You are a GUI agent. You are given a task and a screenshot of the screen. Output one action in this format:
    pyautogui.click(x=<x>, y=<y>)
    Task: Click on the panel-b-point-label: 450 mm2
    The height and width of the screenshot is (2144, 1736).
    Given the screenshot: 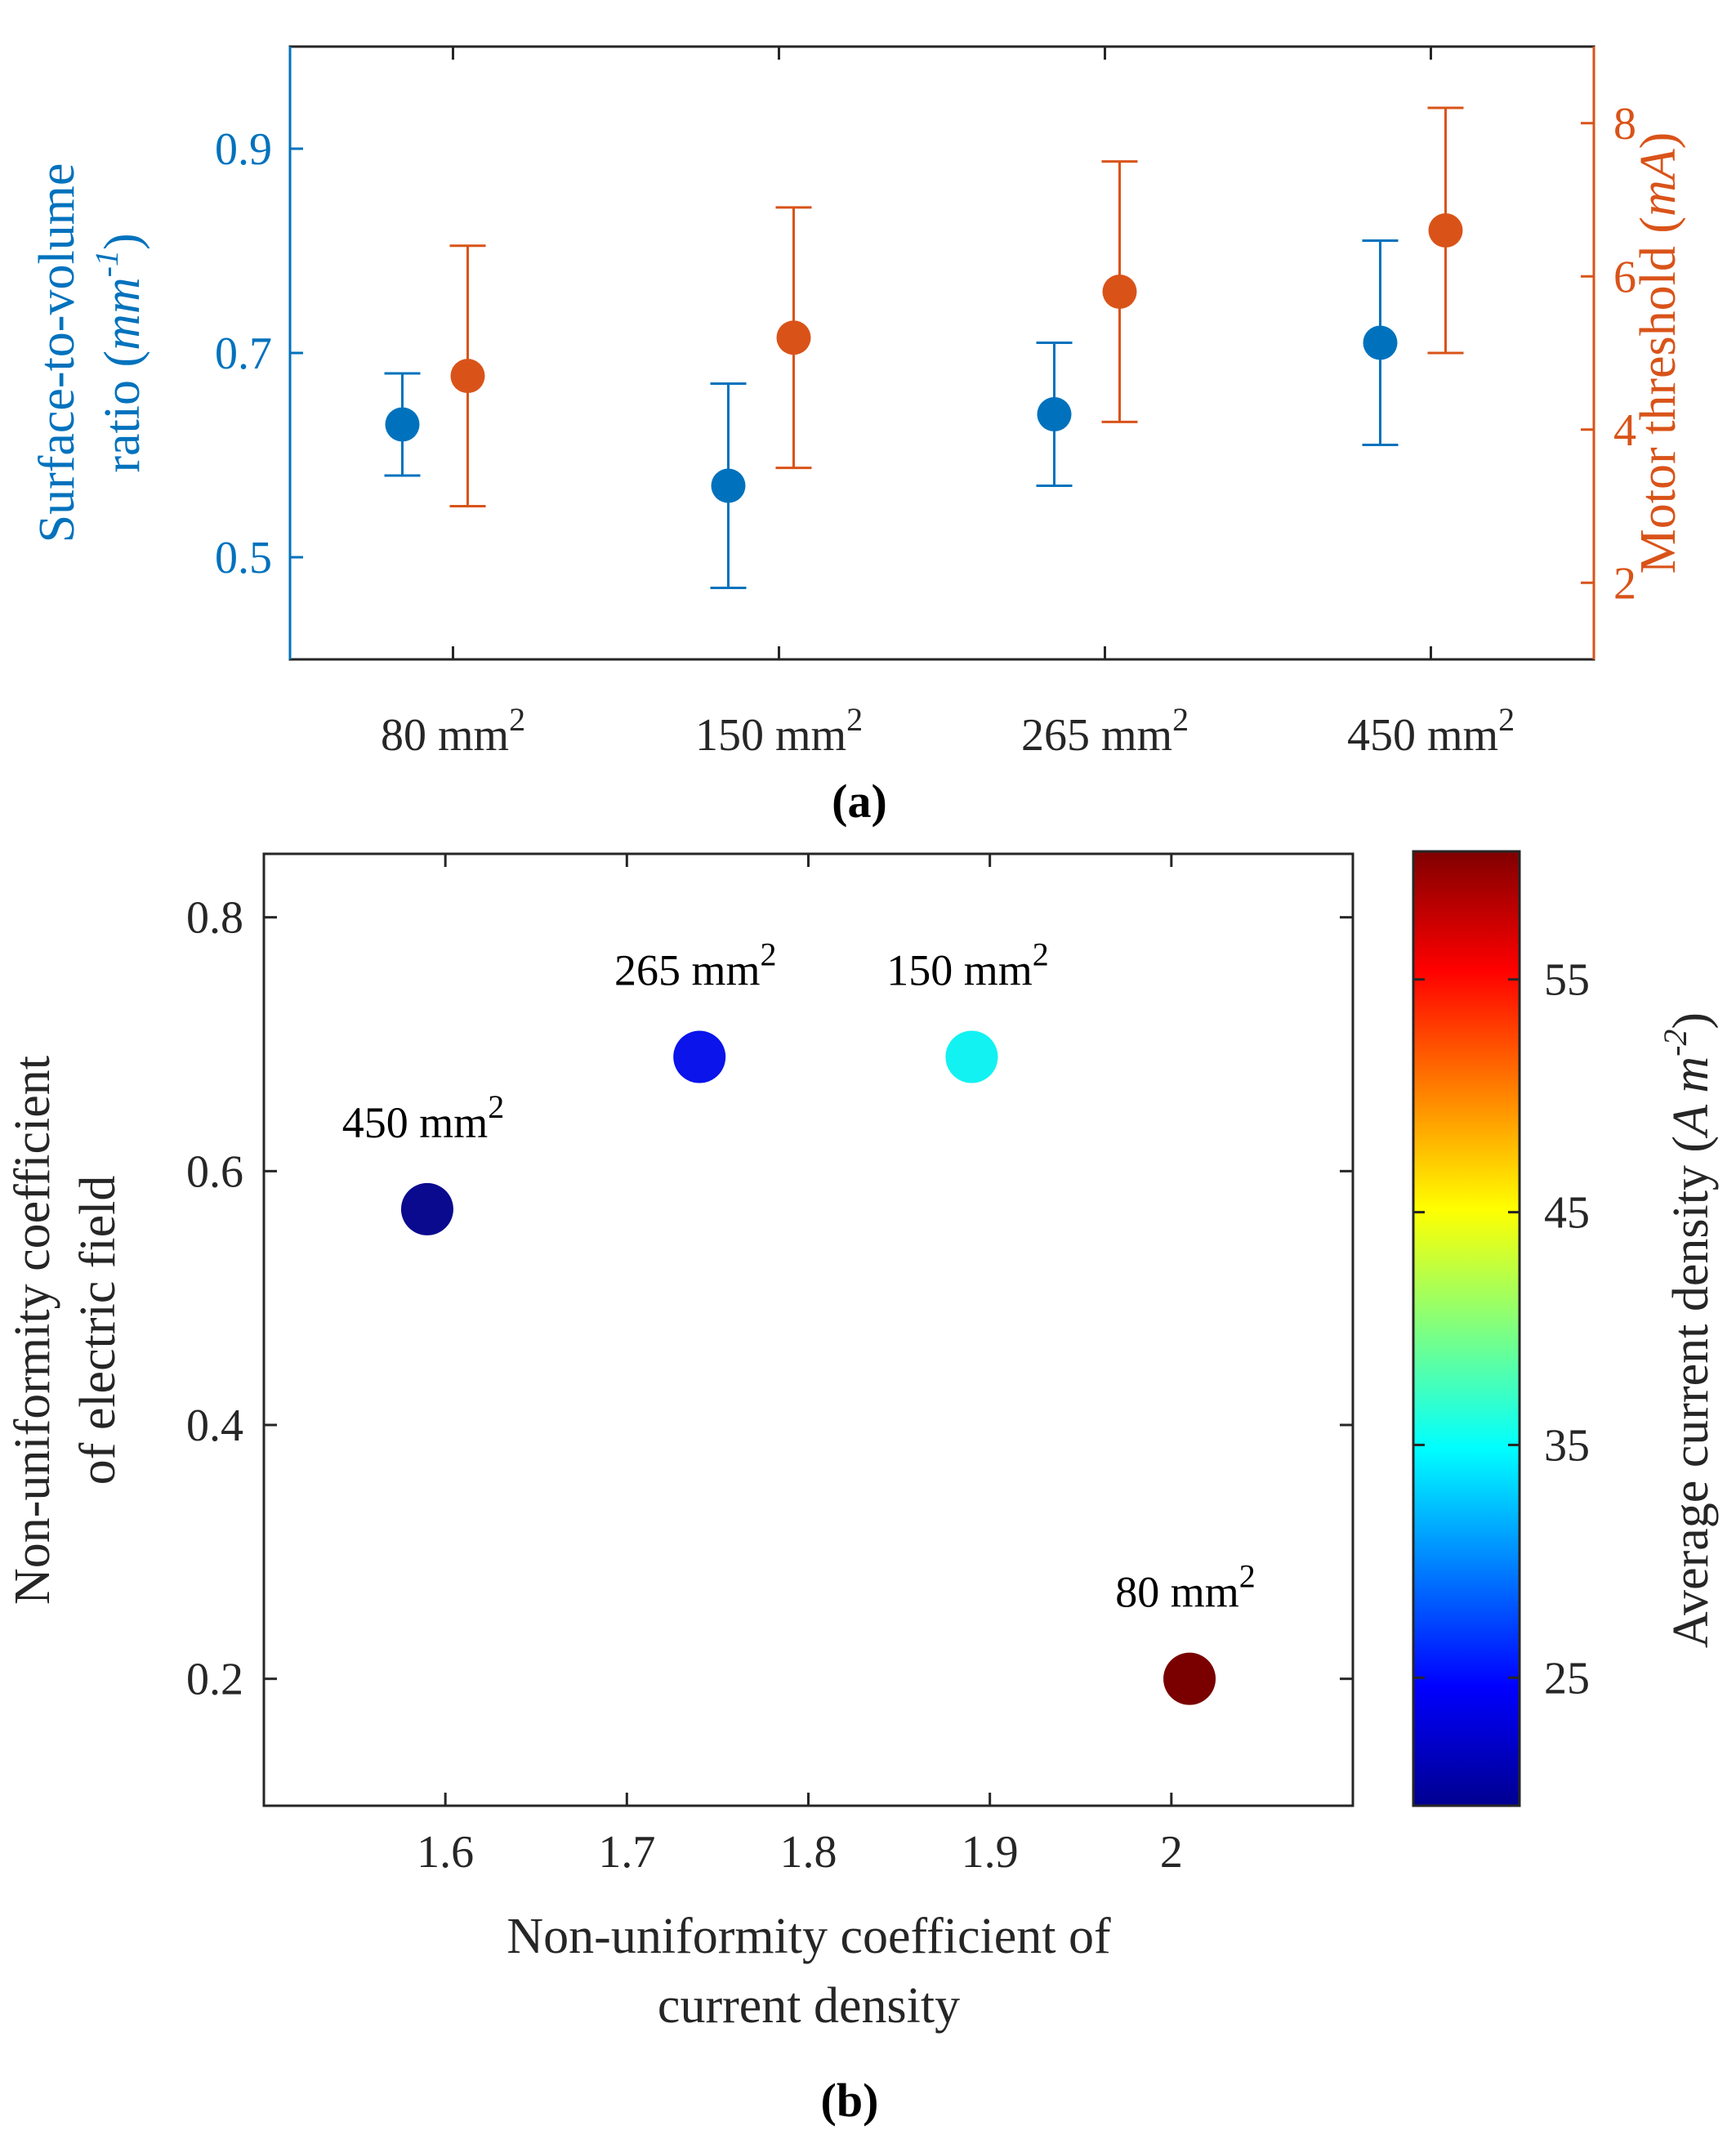 What is the action you would take?
    pyautogui.click(x=424, y=1117)
    